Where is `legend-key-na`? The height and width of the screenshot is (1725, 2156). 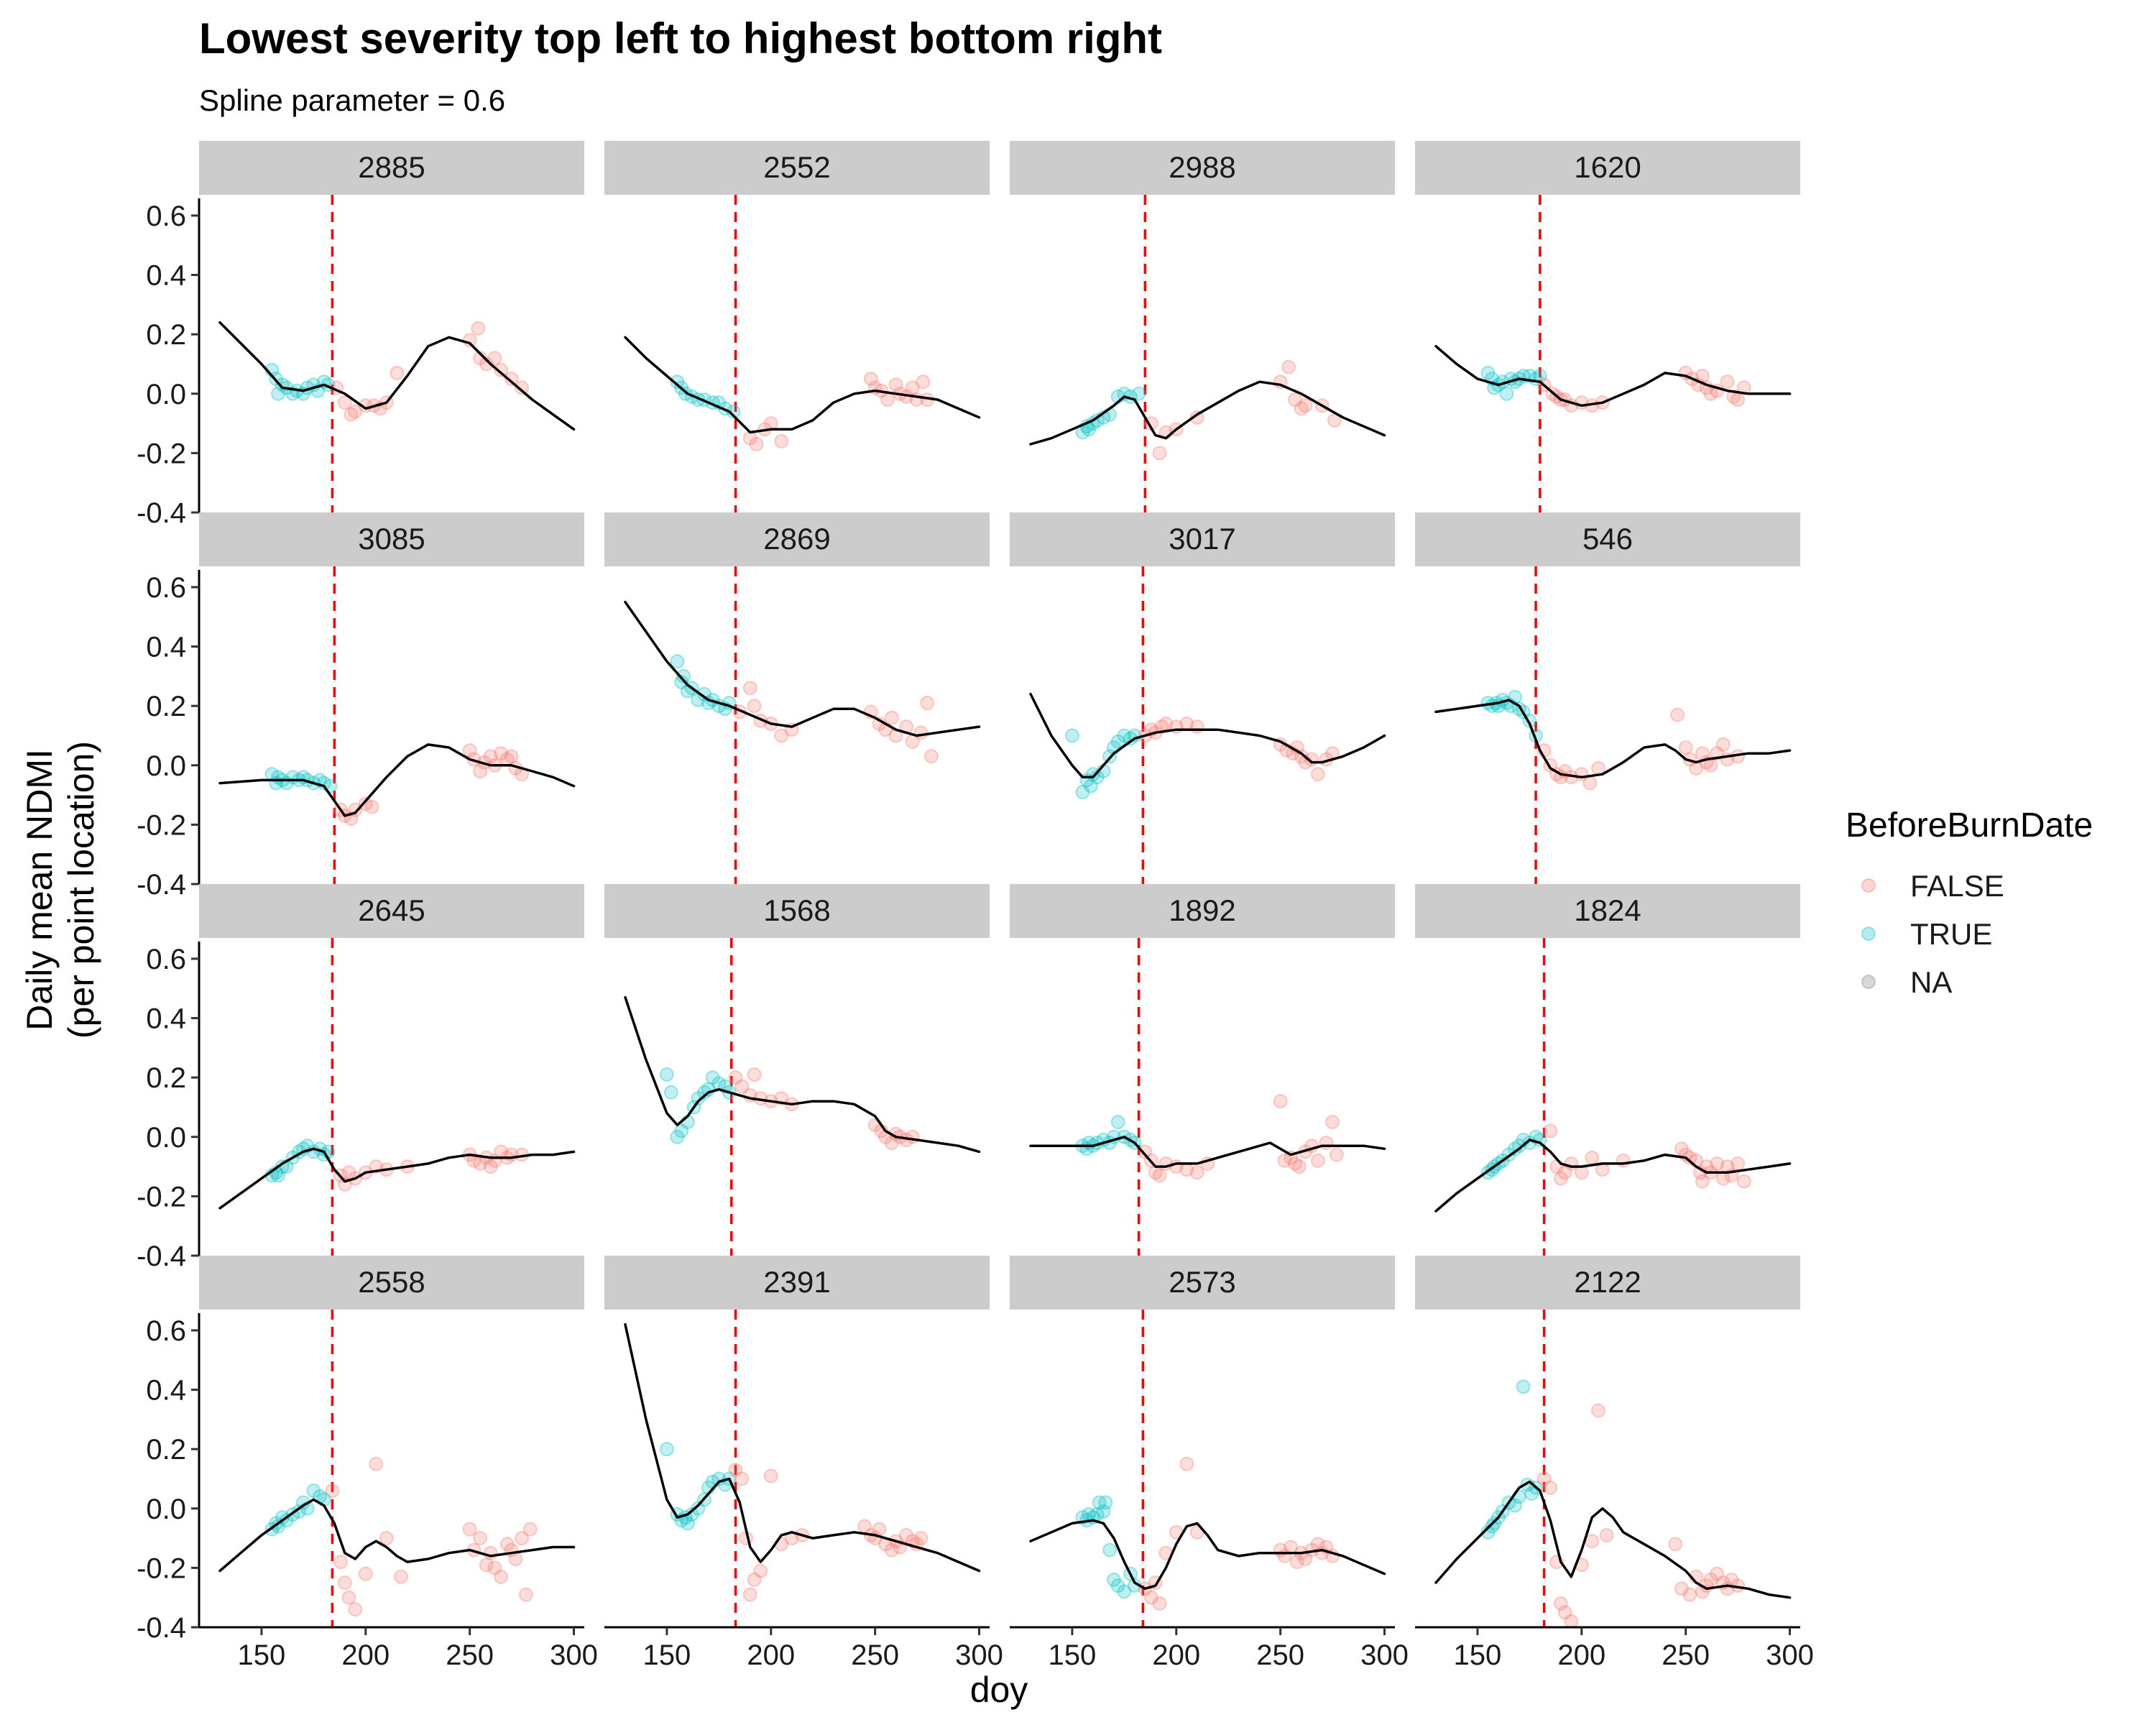 legend-key-na is located at coordinates (1869, 982).